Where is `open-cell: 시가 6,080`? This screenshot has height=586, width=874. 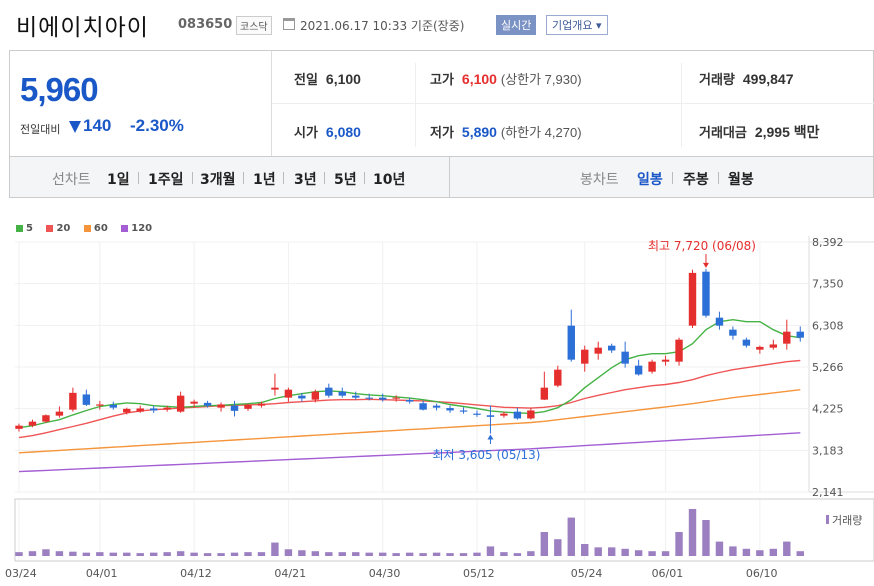
open-cell: 시가 6,080 is located at coordinates (327, 131).